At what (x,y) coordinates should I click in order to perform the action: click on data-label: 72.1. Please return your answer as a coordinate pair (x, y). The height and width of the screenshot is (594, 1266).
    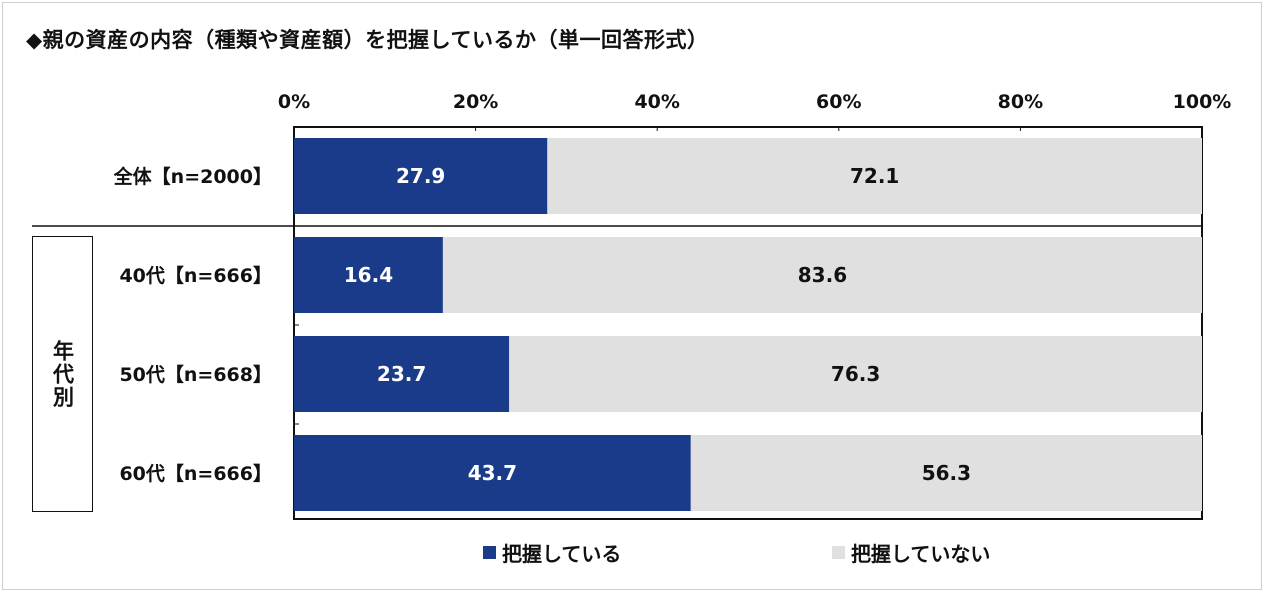
    Looking at the image, I should click on (874, 176).